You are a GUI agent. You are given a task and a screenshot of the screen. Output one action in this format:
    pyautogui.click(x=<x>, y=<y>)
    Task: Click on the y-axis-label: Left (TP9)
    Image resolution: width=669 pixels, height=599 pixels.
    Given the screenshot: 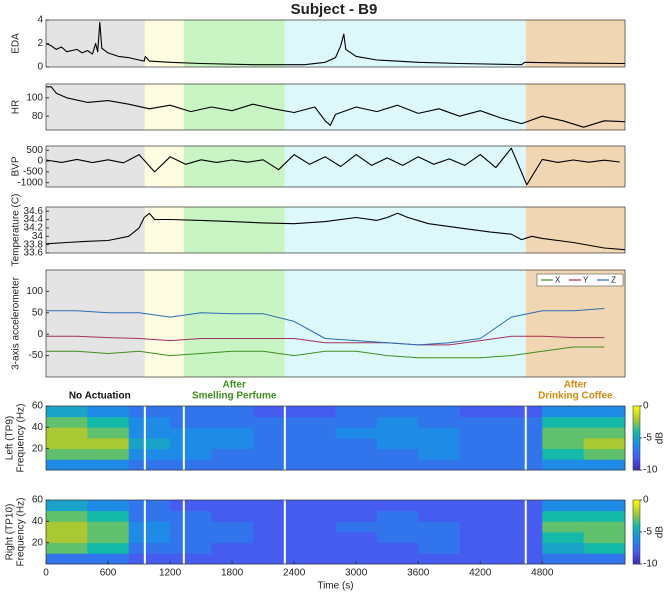 What is the action you would take?
    pyautogui.click(x=10, y=438)
    